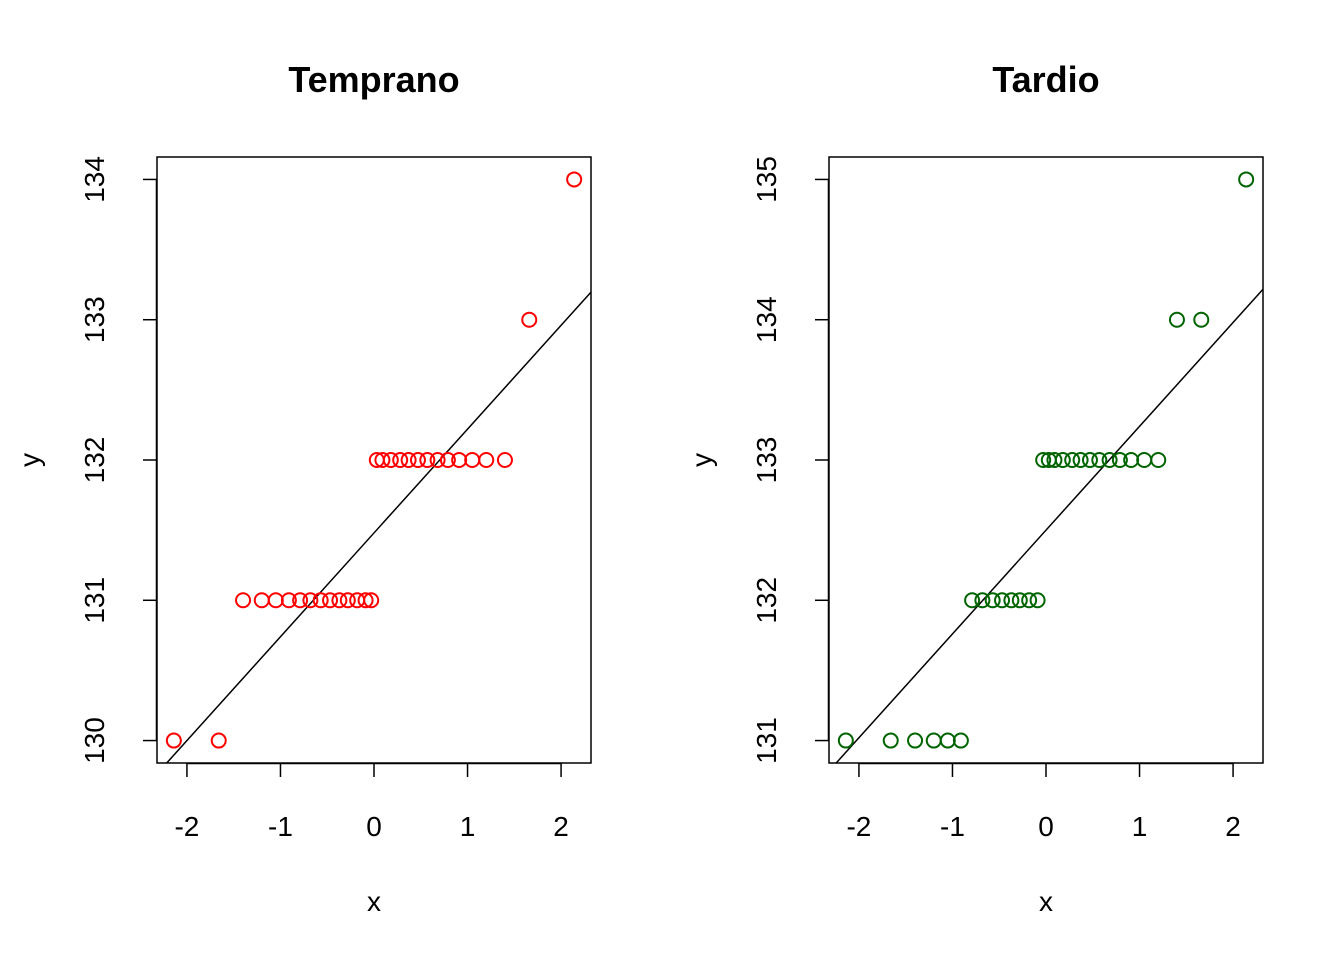 Image resolution: width=1344 pixels, height=960 pixels. I want to click on y-tick-label: 135, so click(766, 179).